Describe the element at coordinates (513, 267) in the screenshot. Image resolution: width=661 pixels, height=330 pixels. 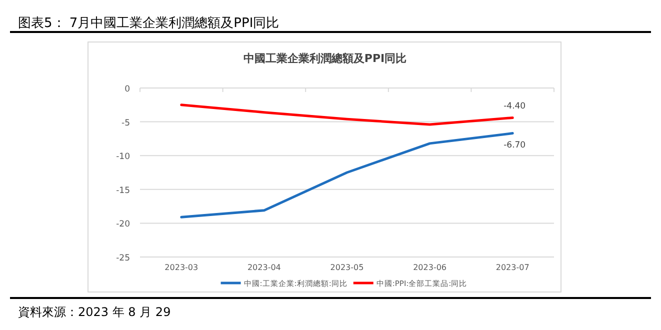
I see `x-tick-label: 2023-07` at that location.